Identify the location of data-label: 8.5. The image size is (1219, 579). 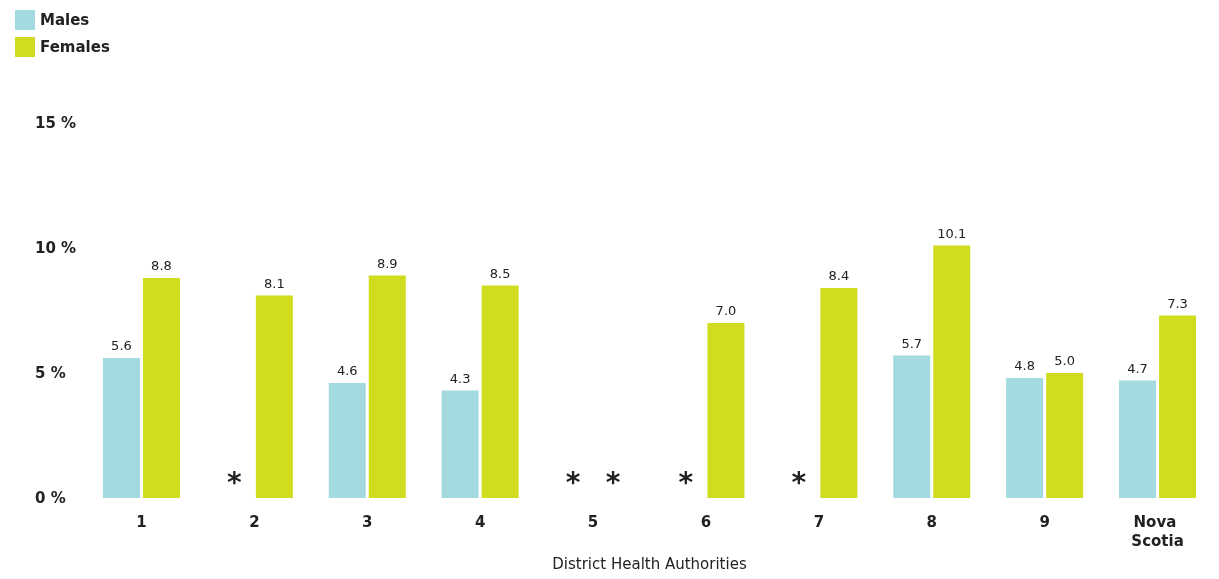
(500, 273).